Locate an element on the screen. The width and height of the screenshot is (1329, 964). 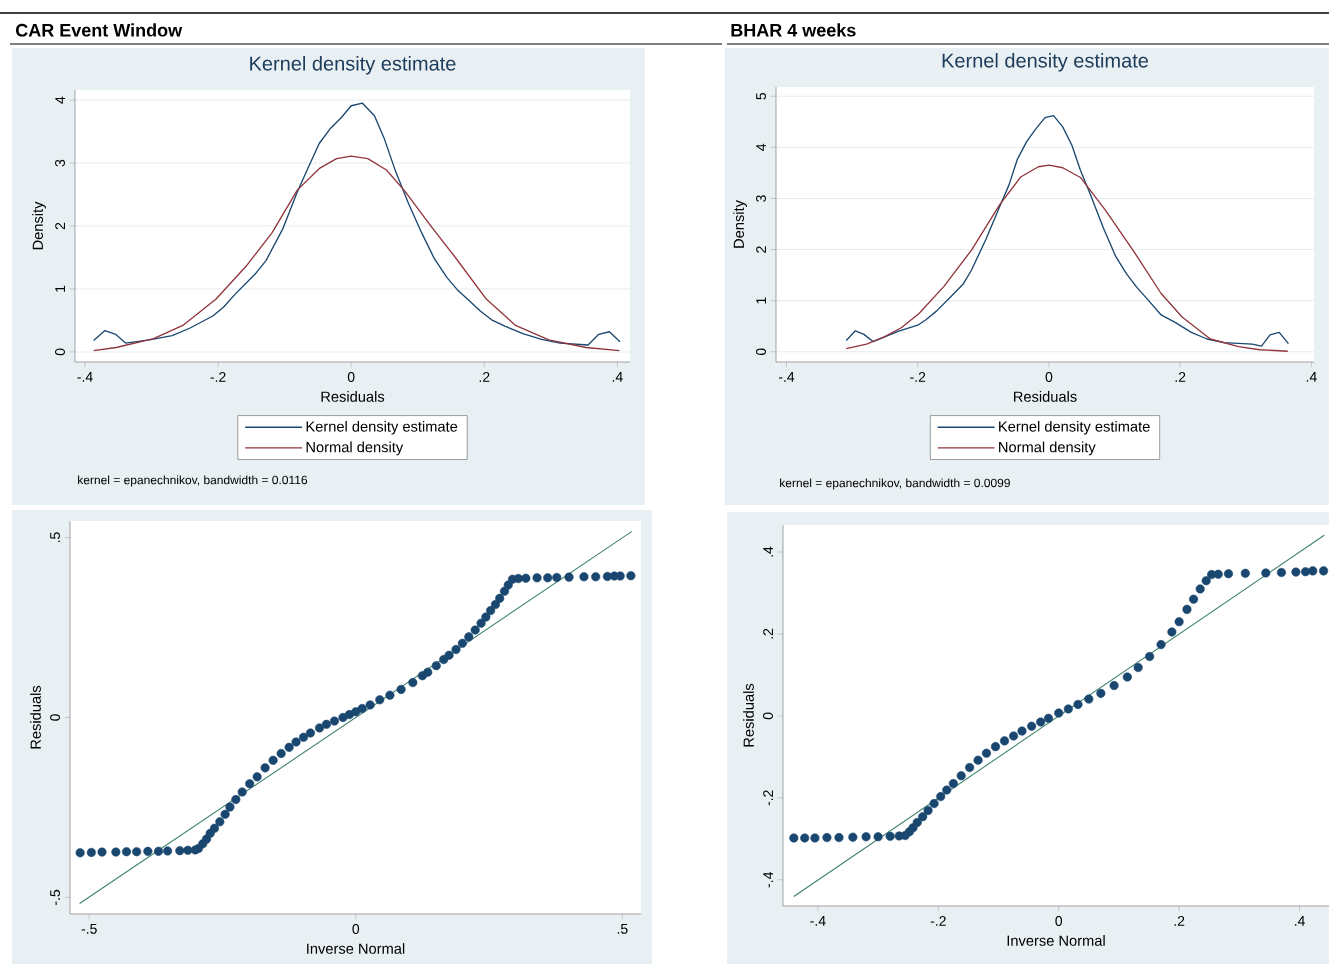
text: CAR Event Window is located at coordinates (99, 30).